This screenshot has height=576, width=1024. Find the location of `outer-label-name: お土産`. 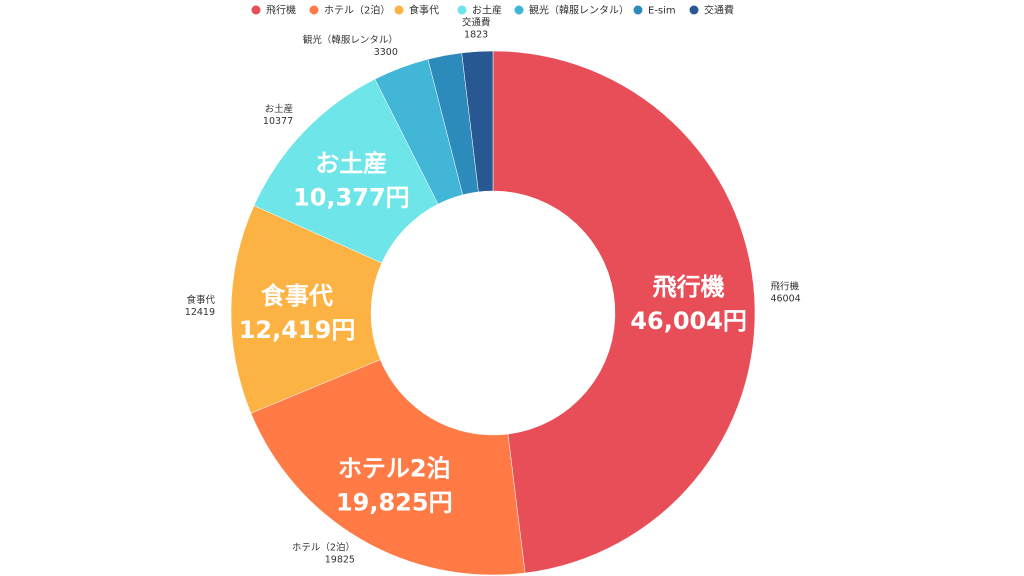

outer-label-name: お土産 is located at coordinates (279, 109).